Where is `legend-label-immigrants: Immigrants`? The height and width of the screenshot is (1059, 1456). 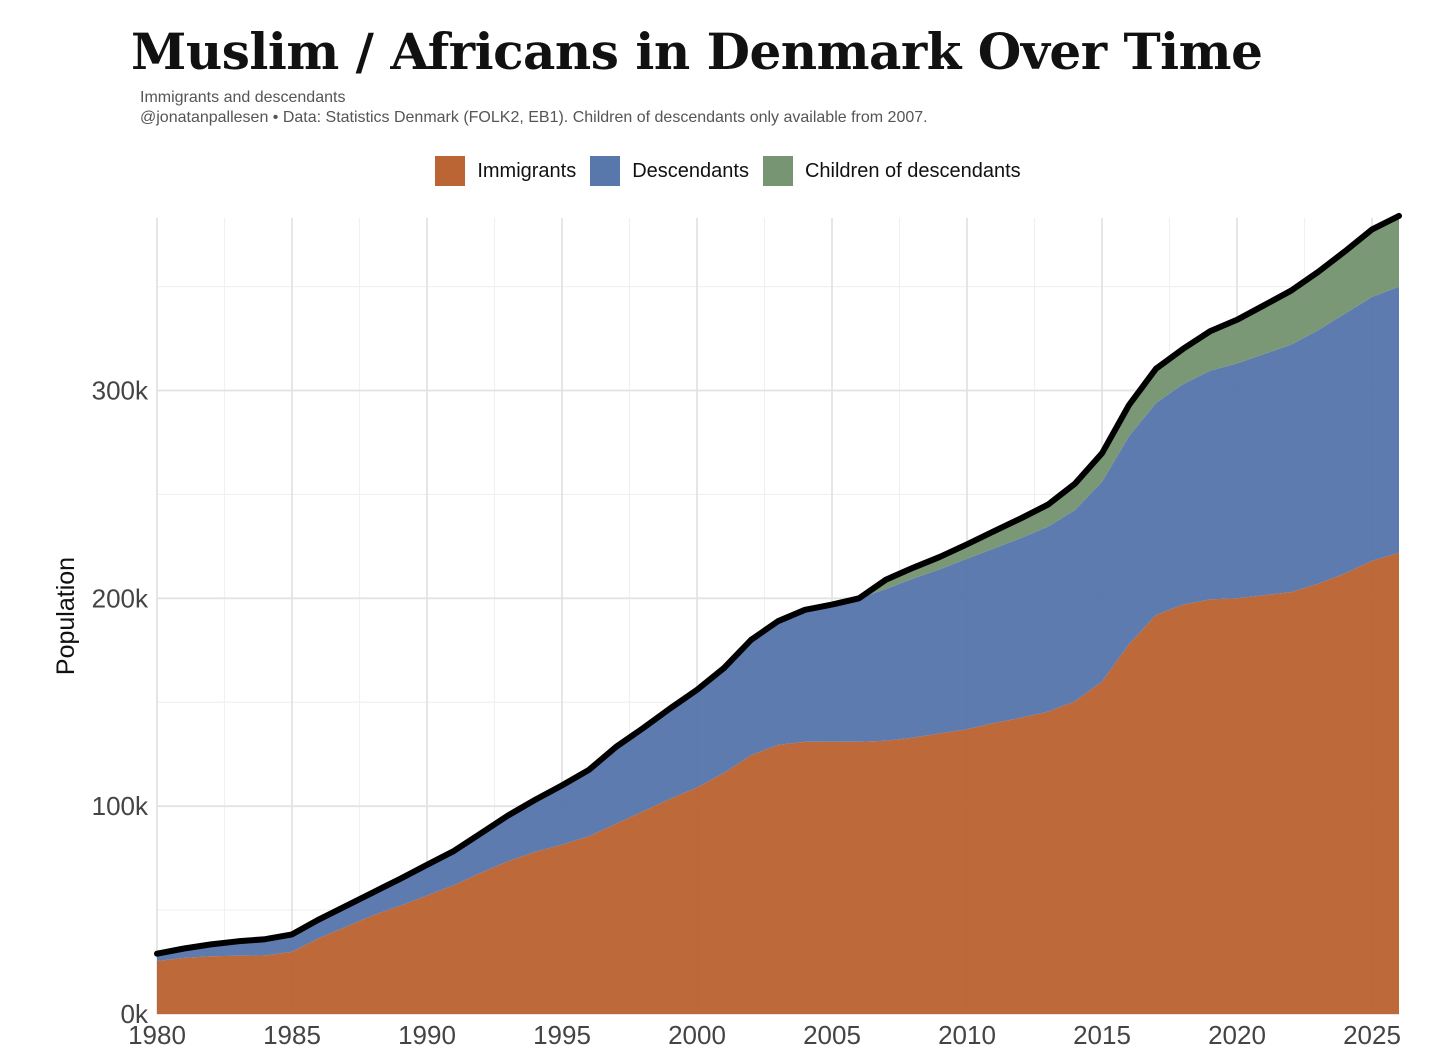
legend-label-immigrants: Immigrants is located at coordinates (527, 170).